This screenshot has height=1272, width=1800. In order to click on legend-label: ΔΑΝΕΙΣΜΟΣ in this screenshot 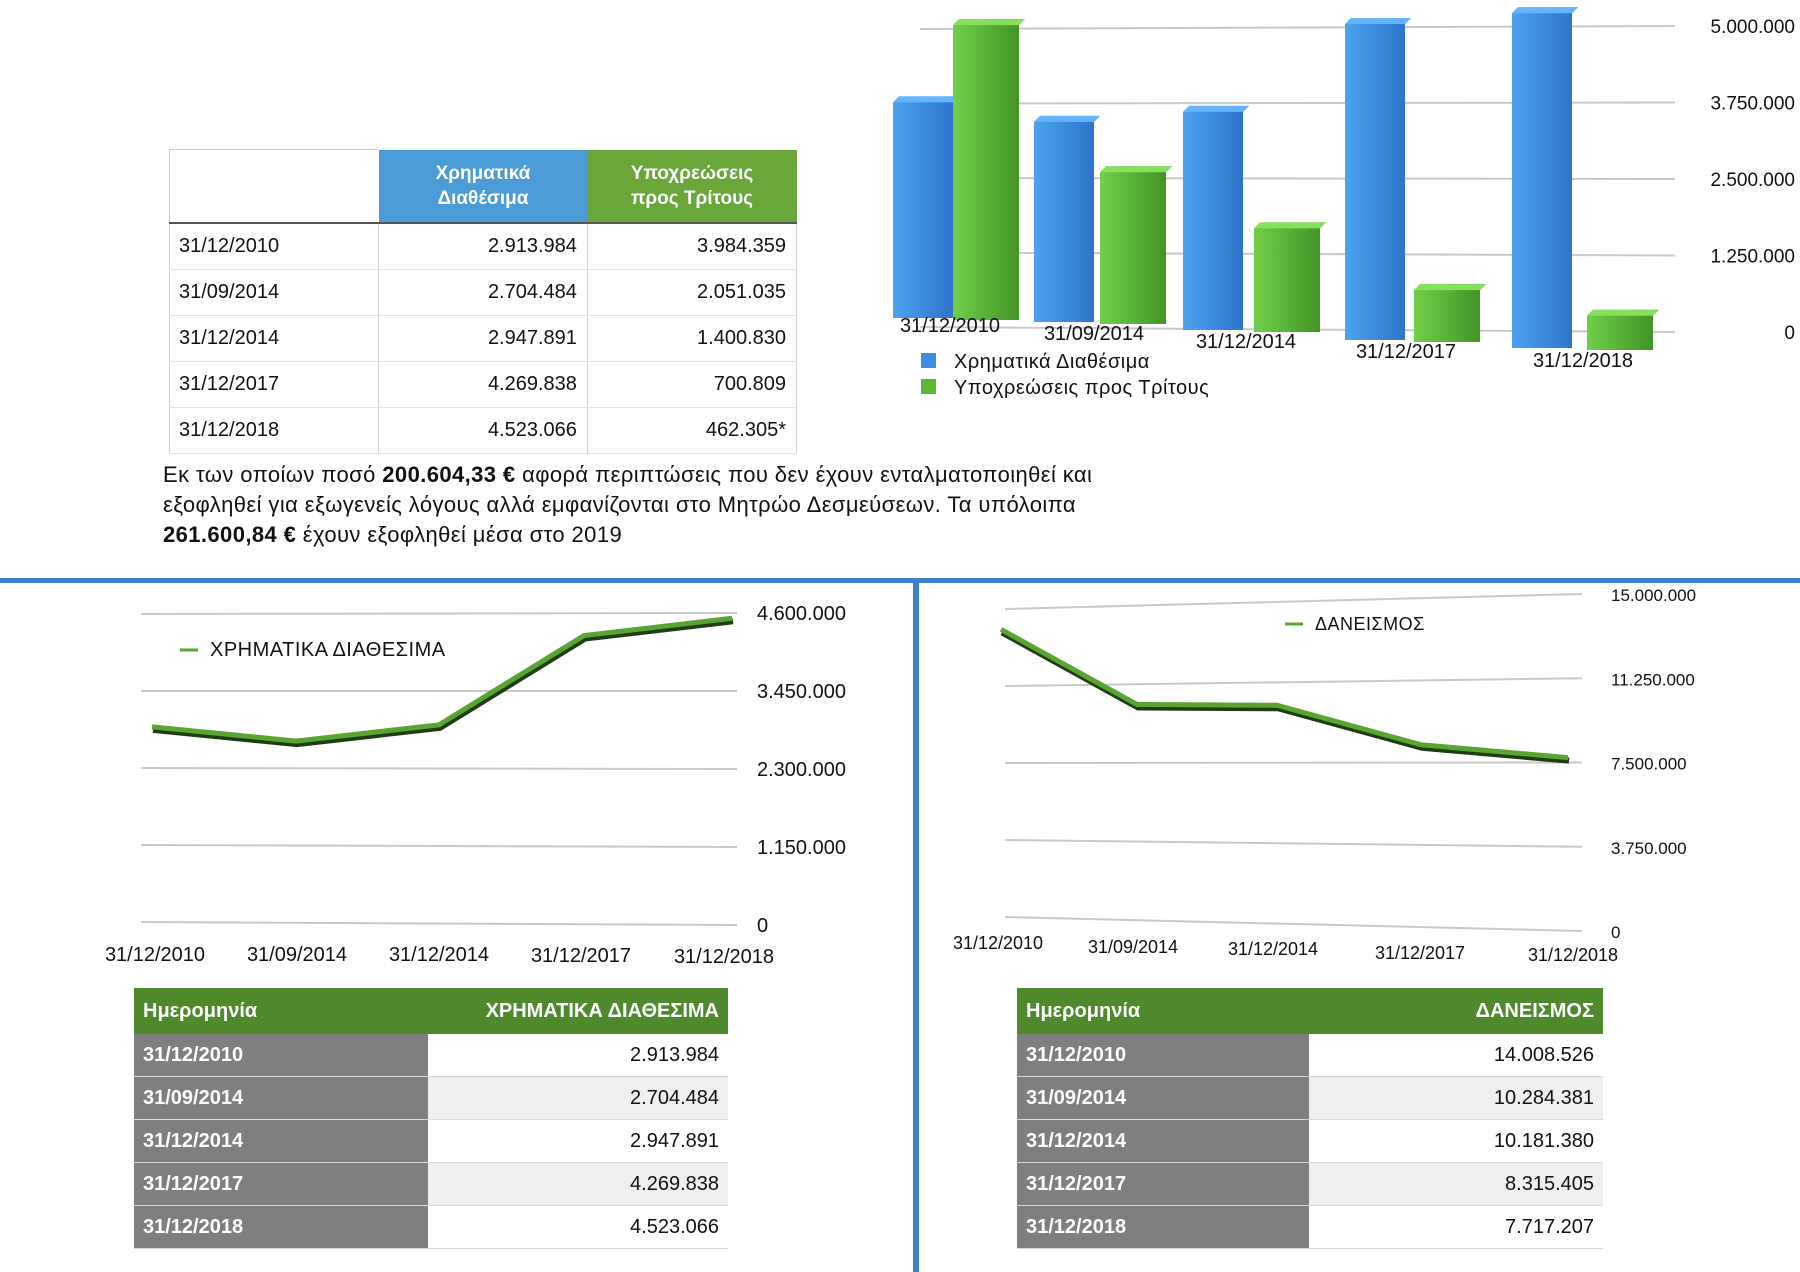, I will do `click(1370, 624)`.